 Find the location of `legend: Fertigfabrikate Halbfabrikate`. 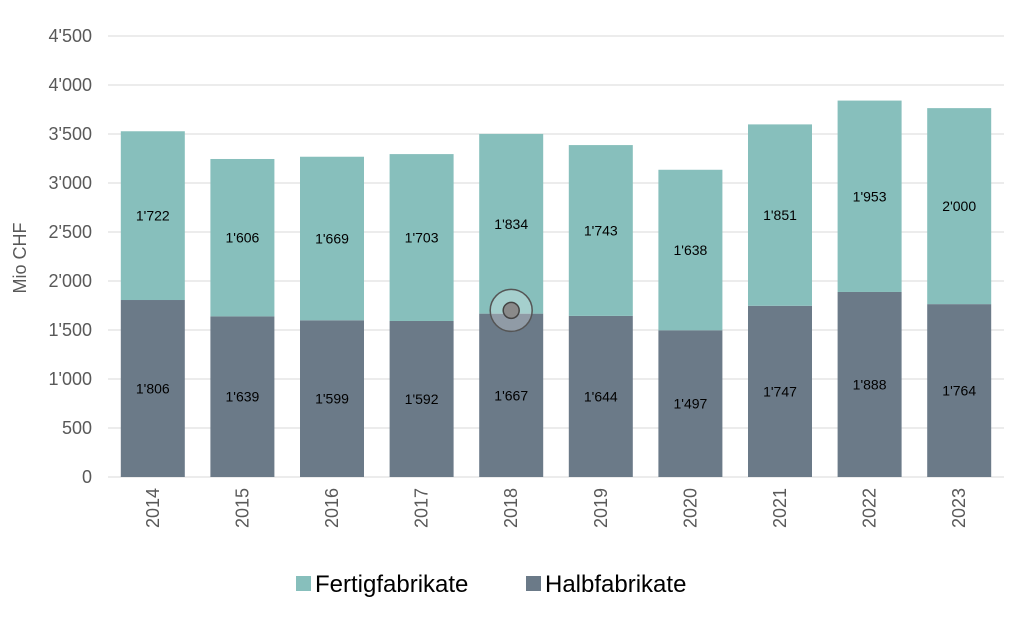

legend: Fertigfabrikate Halbfabrikate is located at coordinates (491, 584).